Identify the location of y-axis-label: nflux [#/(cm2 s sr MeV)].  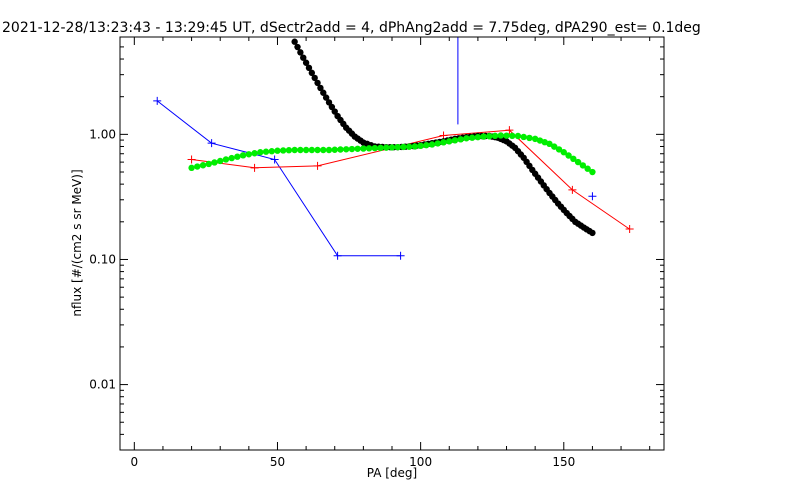
(77, 242).